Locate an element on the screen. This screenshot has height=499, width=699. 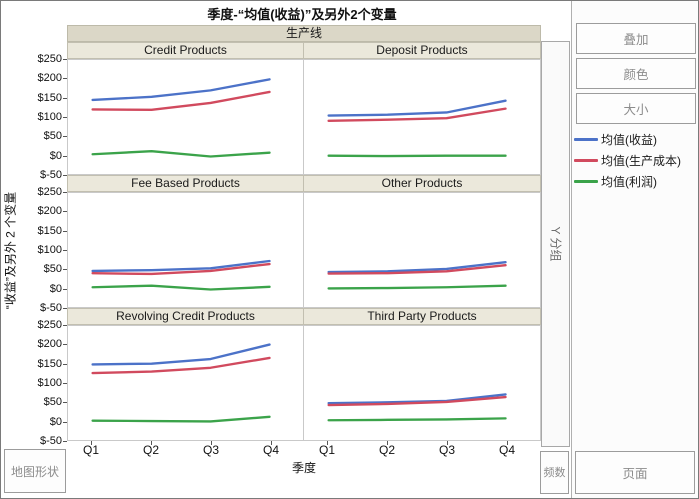
x-axis-label: 季度 is located at coordinates (303, 468).